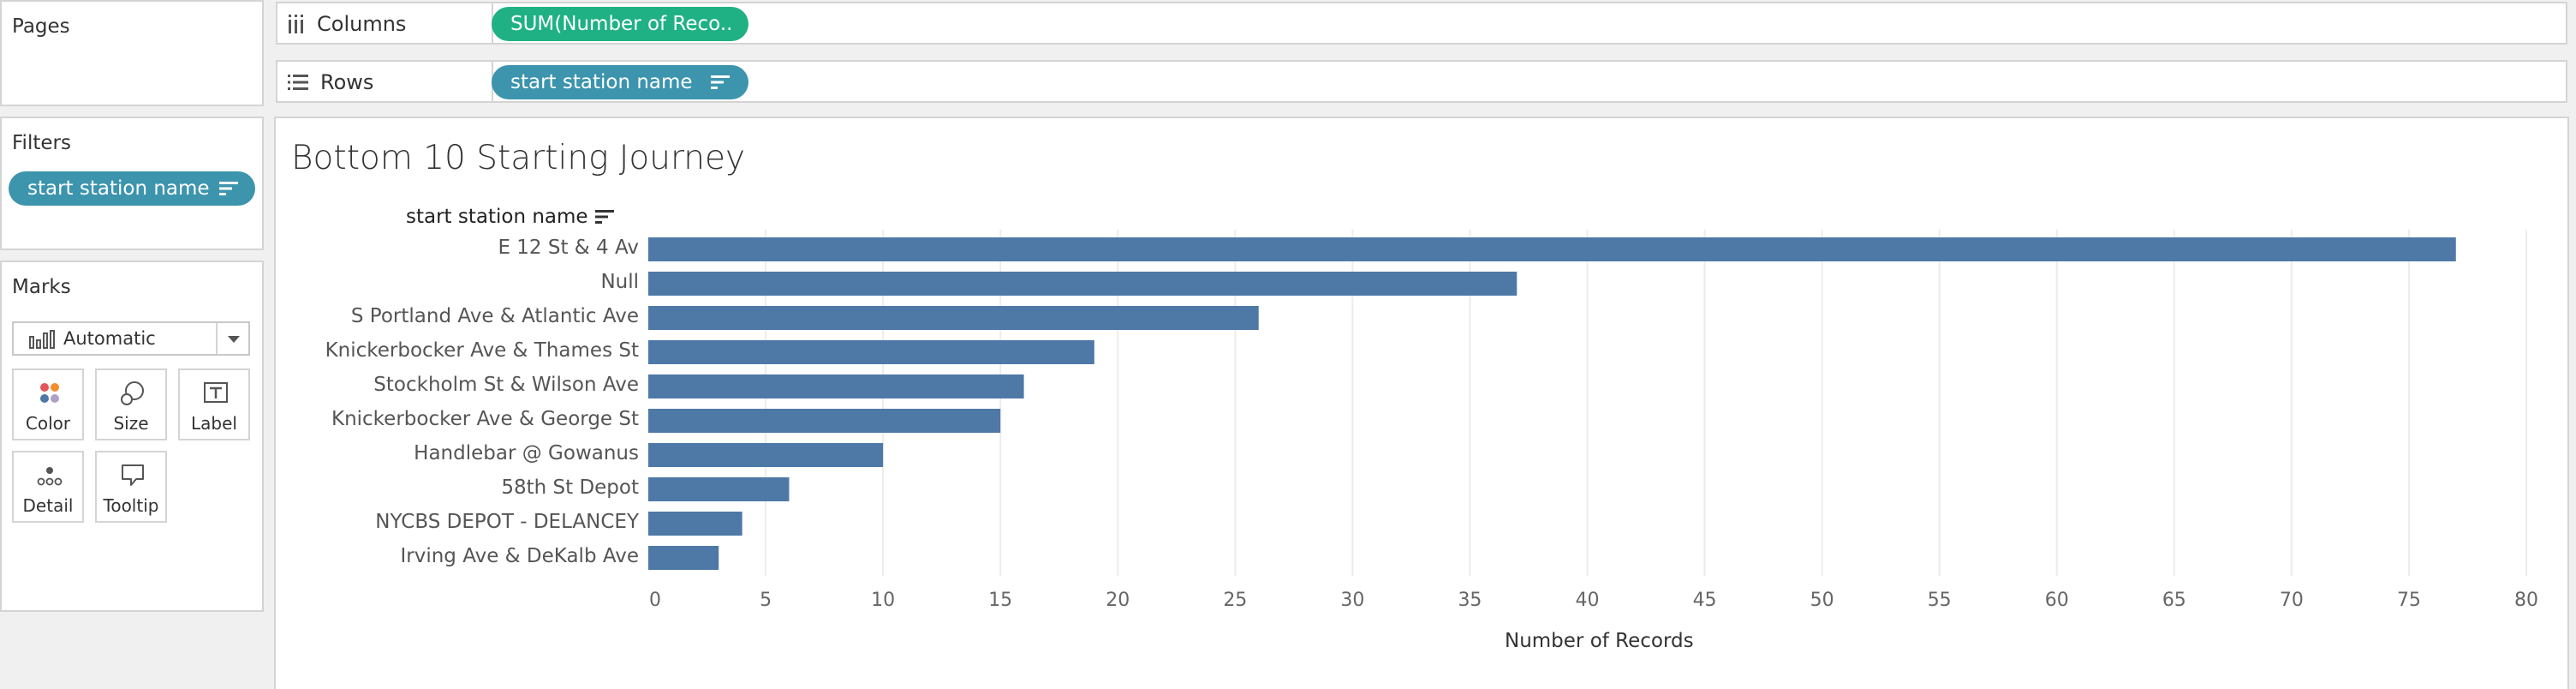 This screenshot has height=689, width=2576. I want to click on columns-pill-sum-number-of-records: SUM(Number of Reco.., so click(620, 24).